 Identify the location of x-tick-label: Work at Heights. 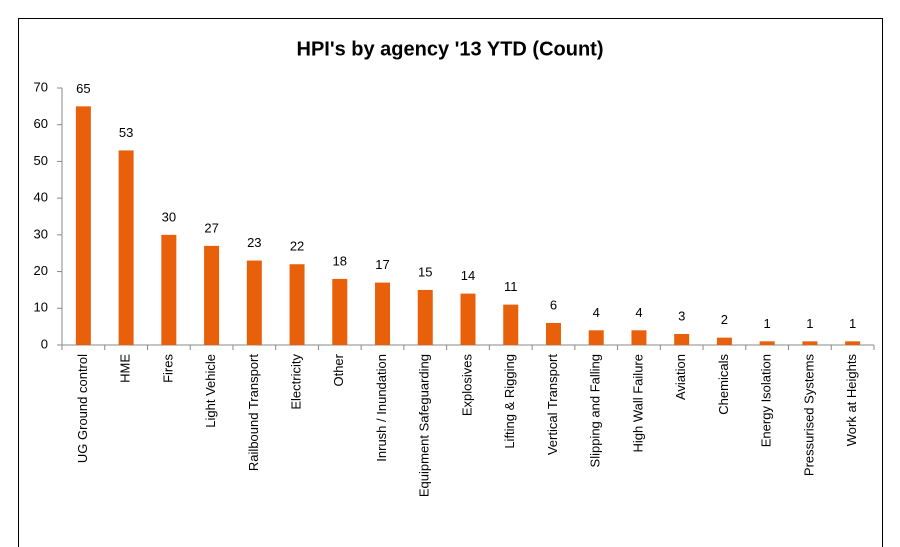
(851, 400).